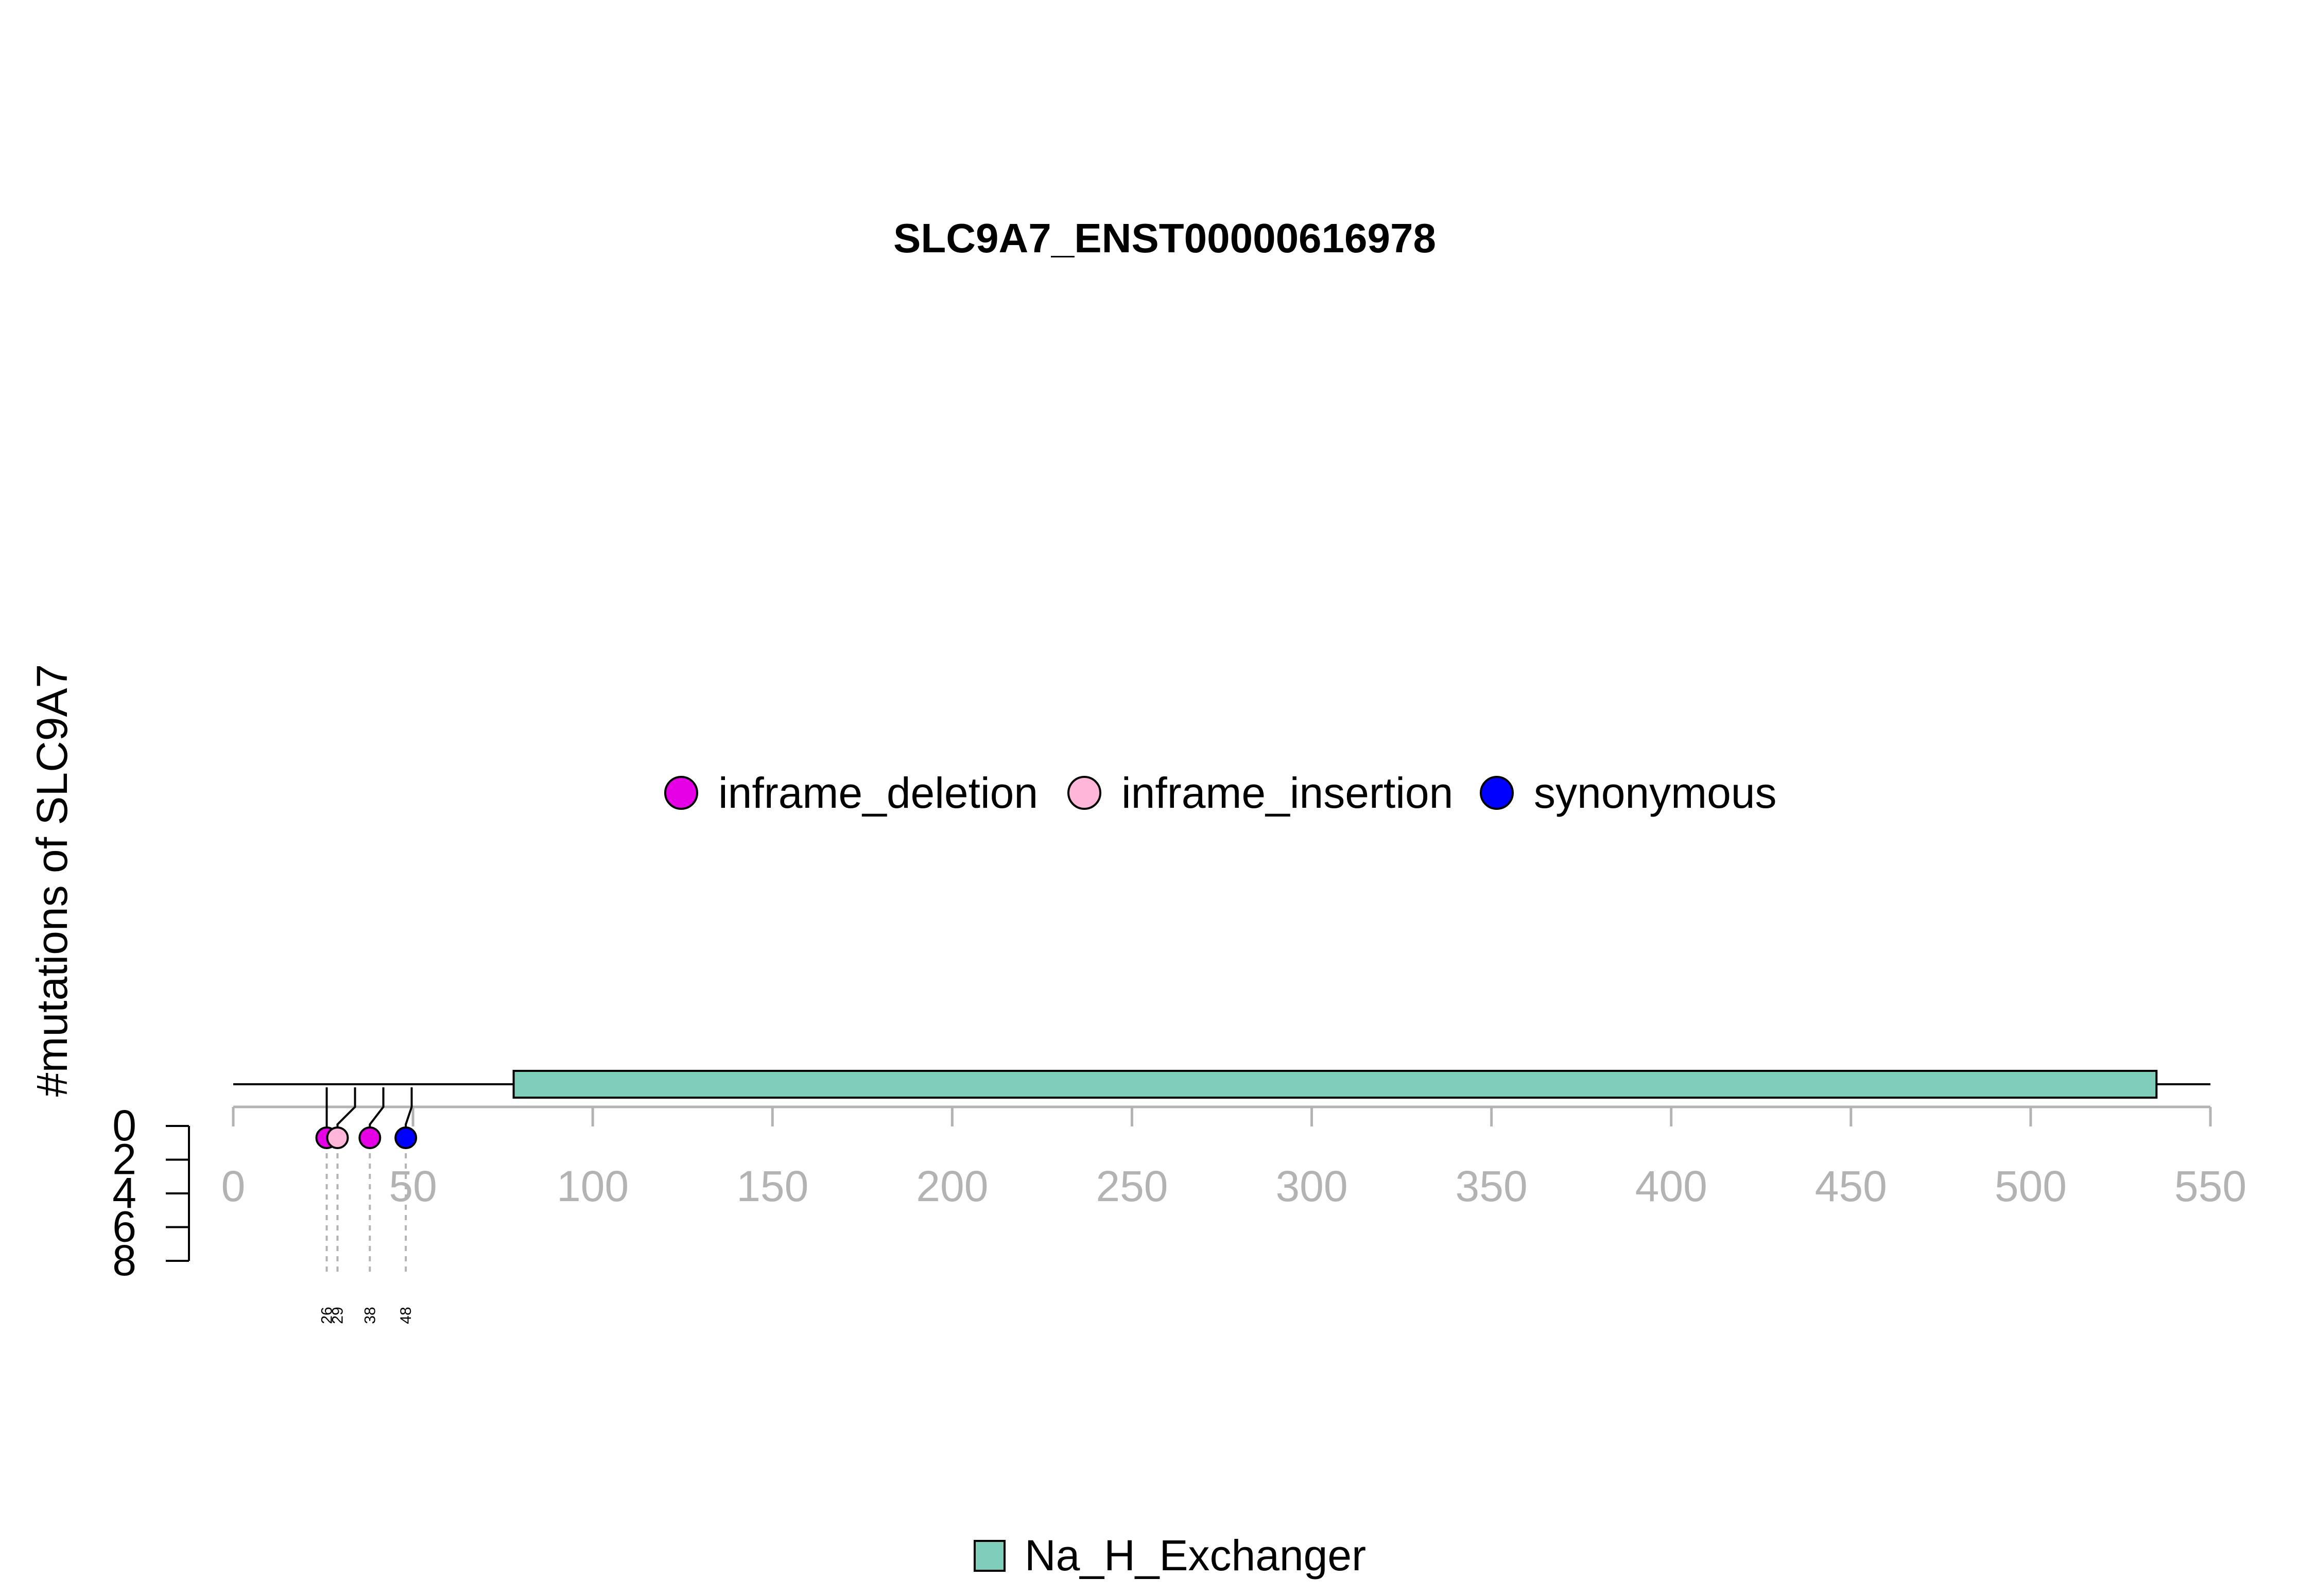  I want to click on domain-Na_H_Exchanger, so click(1335, 1084).